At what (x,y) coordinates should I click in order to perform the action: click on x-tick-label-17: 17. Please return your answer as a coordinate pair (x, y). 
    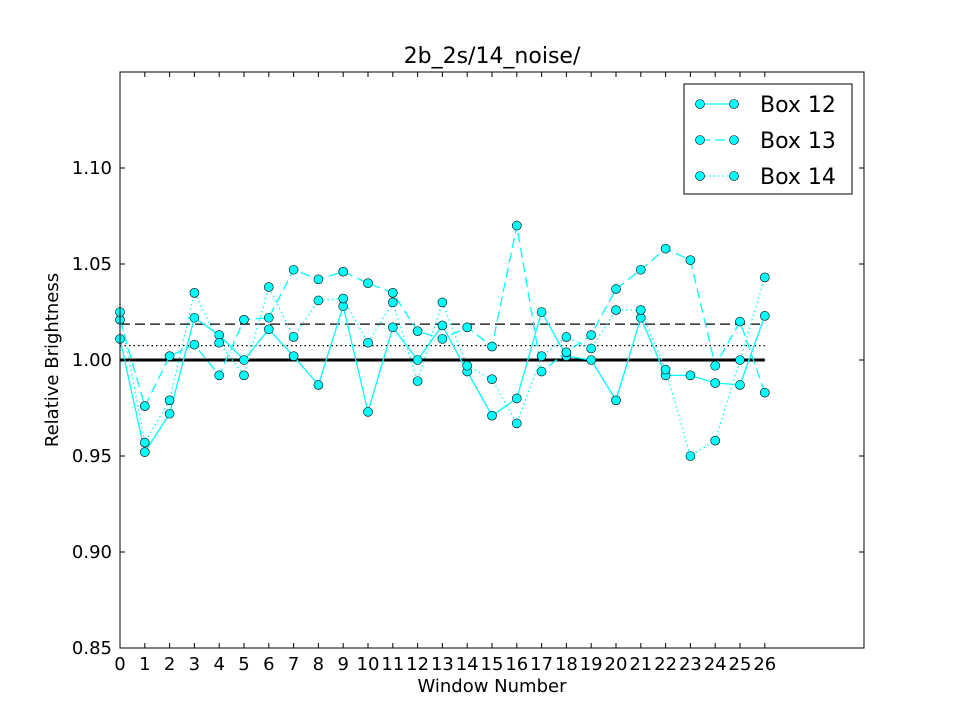
    Looking at the image, I should click on (541, 664).